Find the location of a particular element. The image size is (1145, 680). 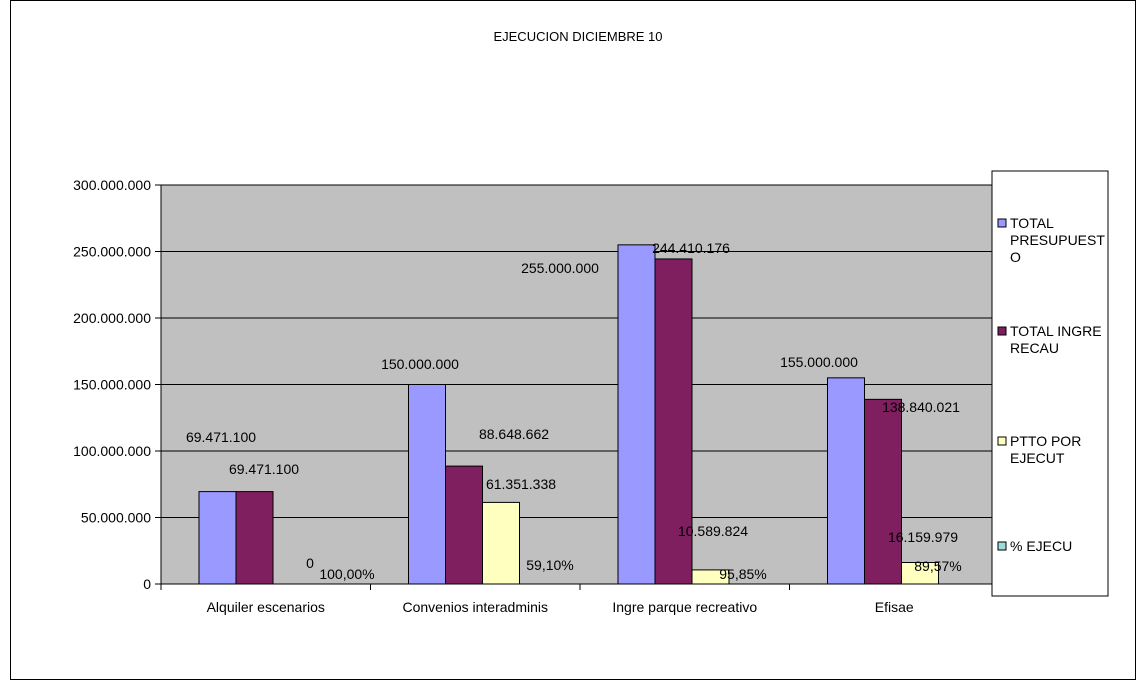

y-tick-label: 50.000.000 is located at coordinates (116, 518).